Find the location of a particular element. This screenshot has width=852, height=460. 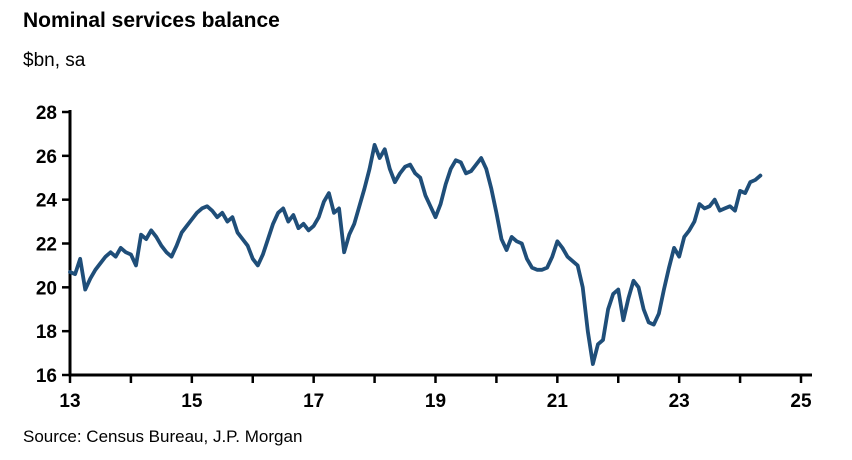

chart-title: Nominal services balance is located at coordinates (151, 20).